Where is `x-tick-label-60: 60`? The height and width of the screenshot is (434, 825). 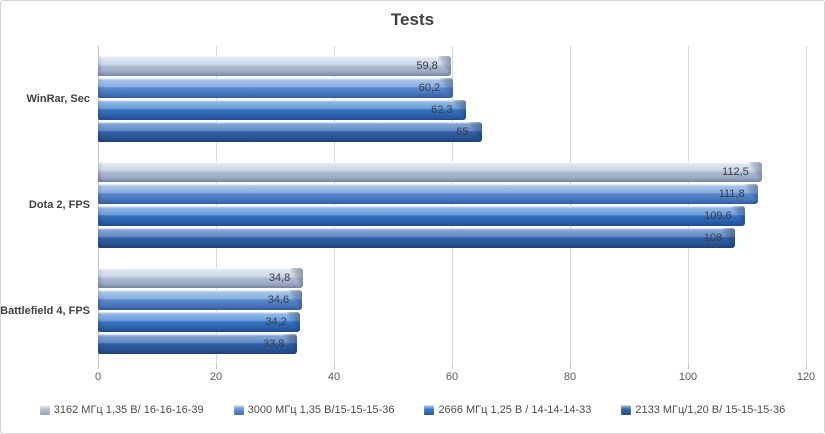
x-tick-label-60: 60 is located at coordinates (452, 377).